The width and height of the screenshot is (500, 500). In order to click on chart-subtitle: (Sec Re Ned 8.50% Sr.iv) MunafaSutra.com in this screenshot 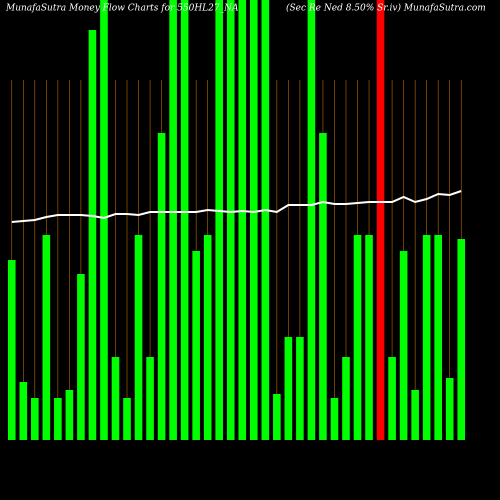, I will do `click(386, 8)`.